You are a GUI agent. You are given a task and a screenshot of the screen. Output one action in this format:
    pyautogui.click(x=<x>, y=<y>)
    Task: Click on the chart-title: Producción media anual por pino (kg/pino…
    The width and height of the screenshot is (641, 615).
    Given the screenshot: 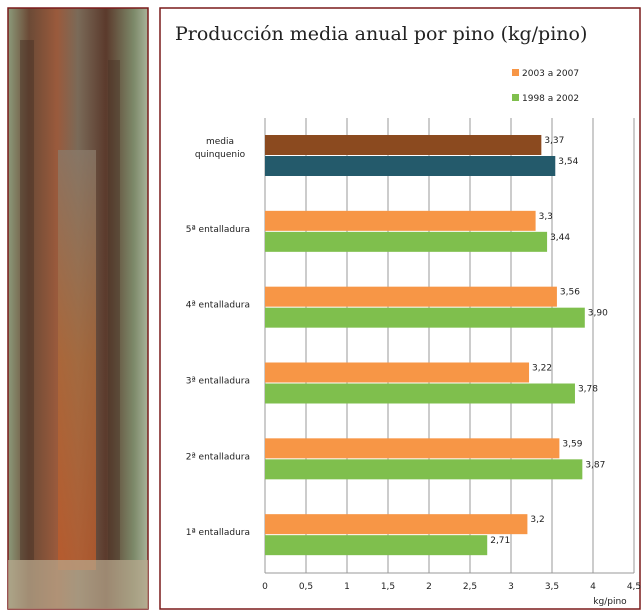 What is the action you would take?
    pyautogui.click(x=381, y=34)
    